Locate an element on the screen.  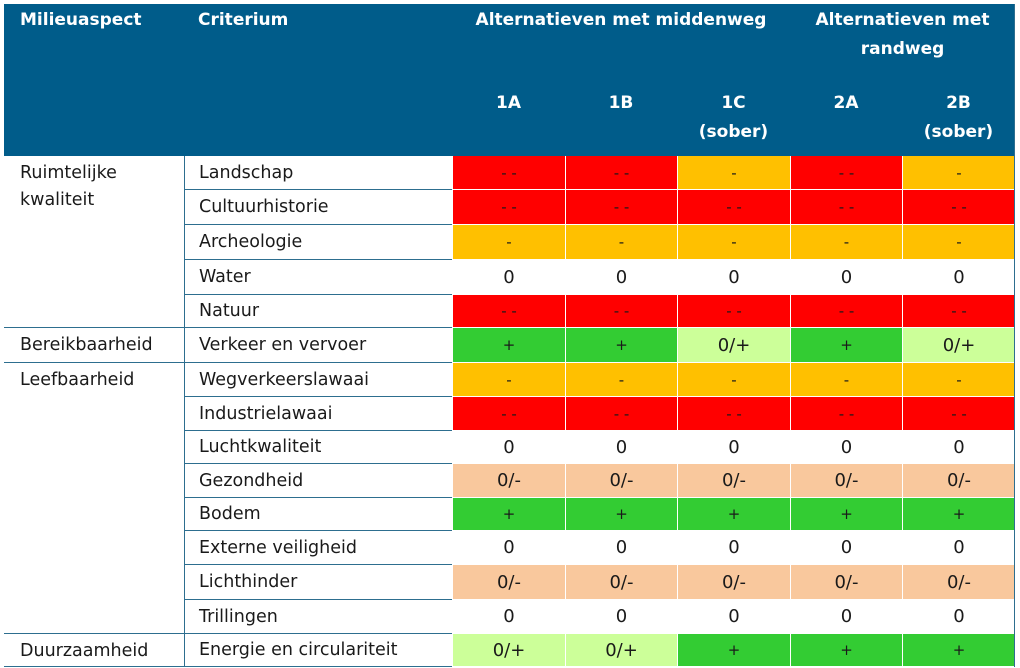
criterium-label: Bodem is located at coordinates (230, 514).